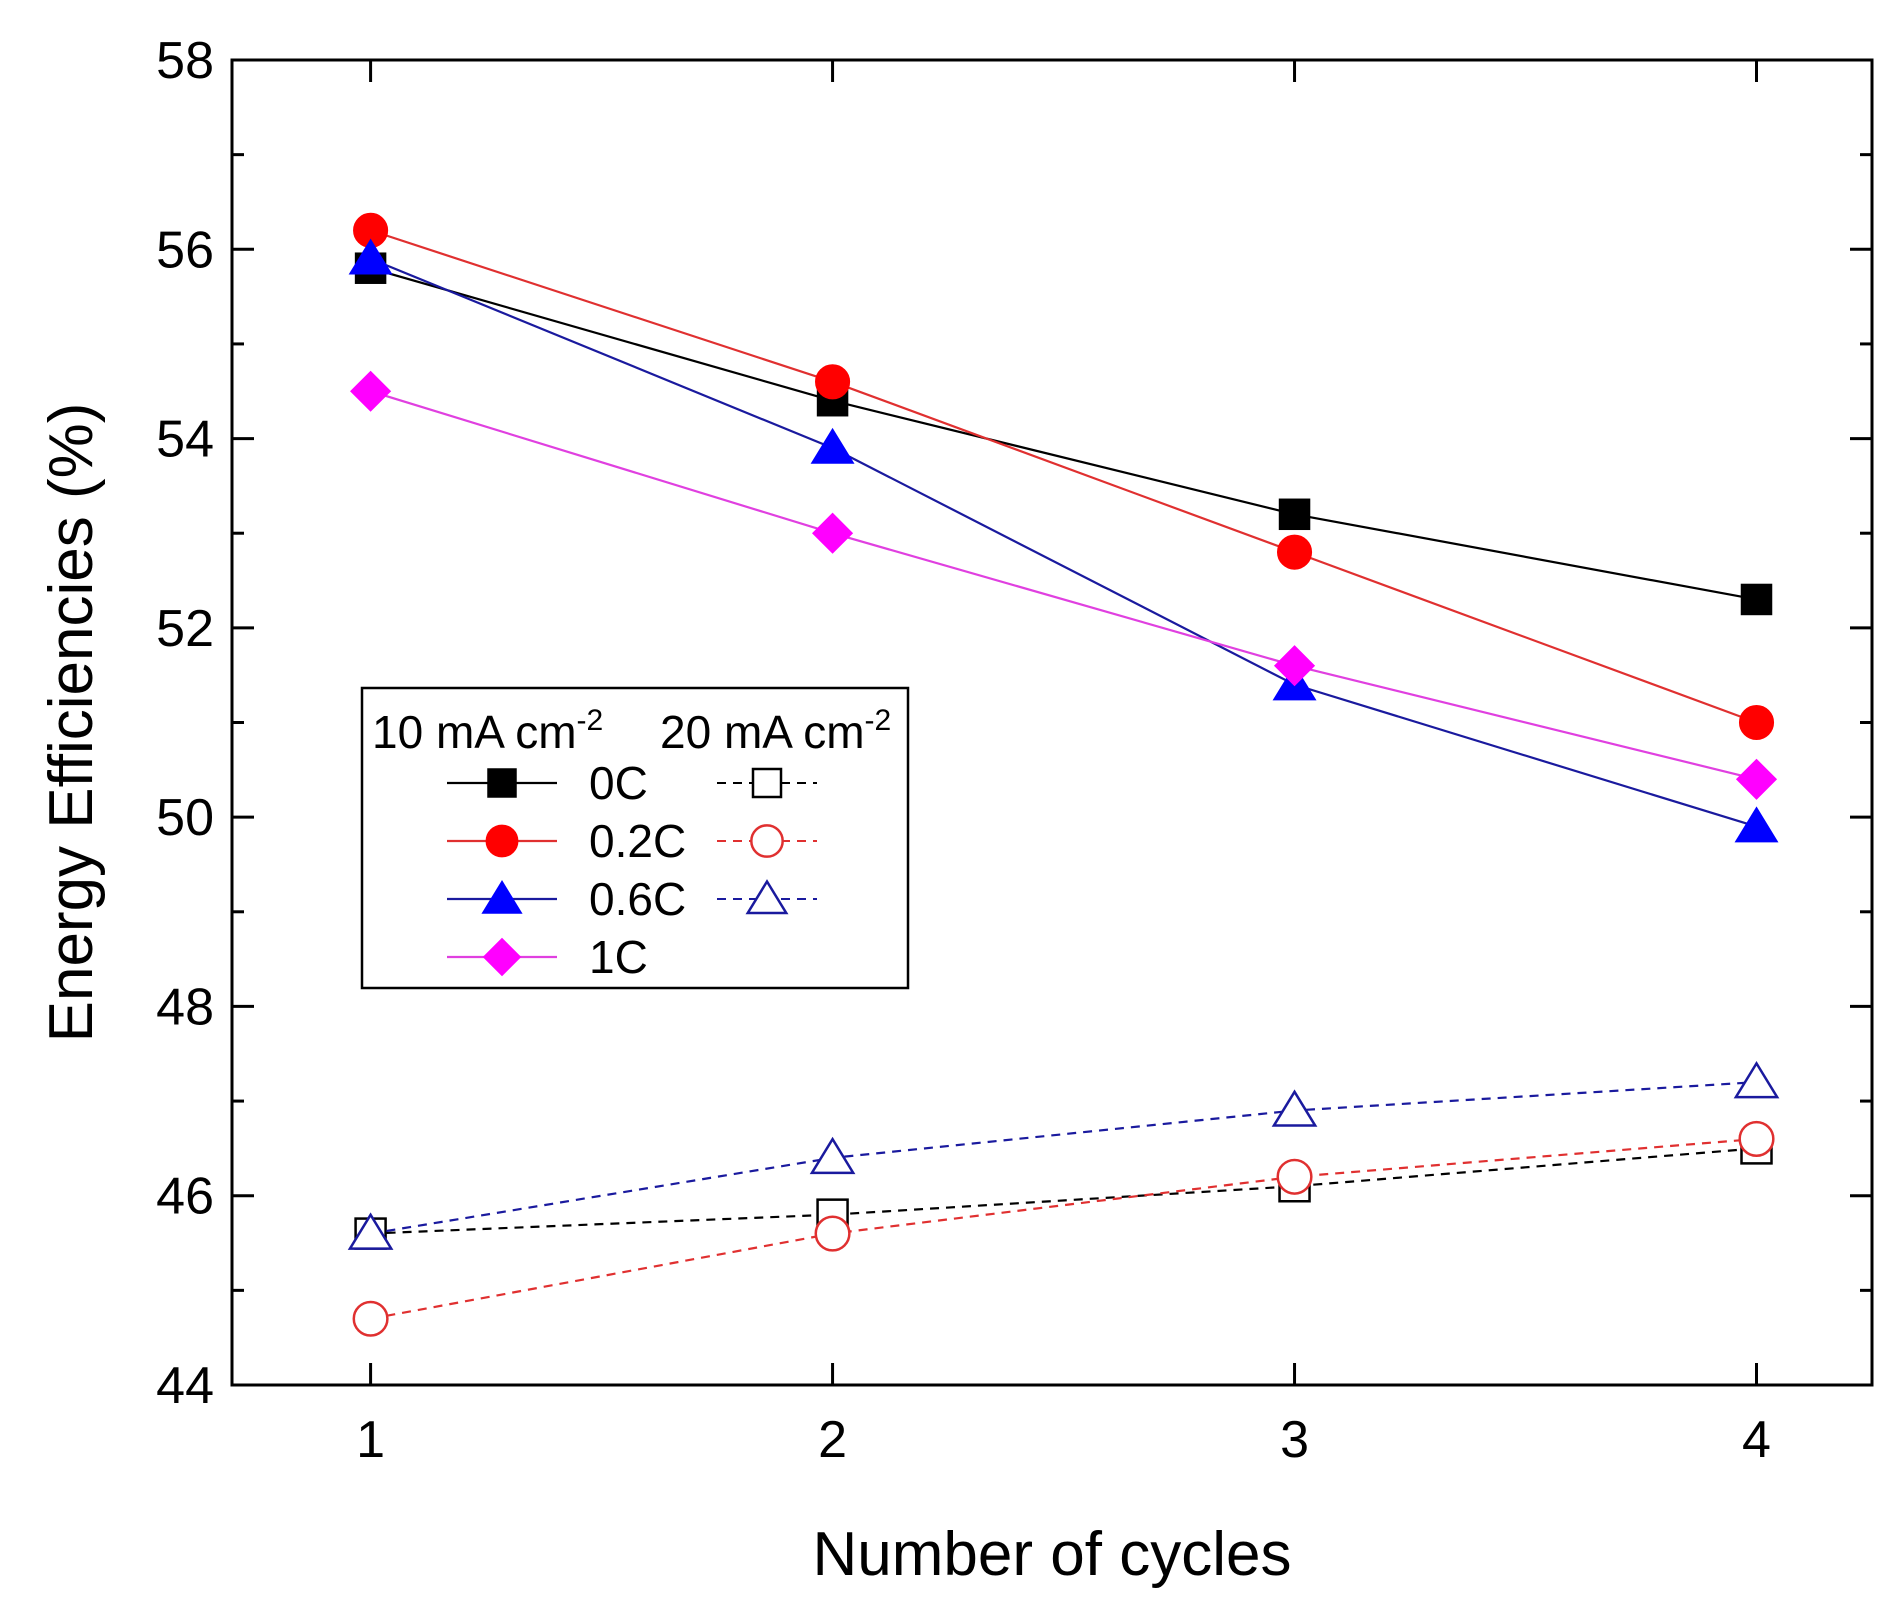  What do you see at coordinates (775, 731) in the screenshot?
I see `legend-header-20ma: 20 mA cm-2` at bounding box center [775, 731].